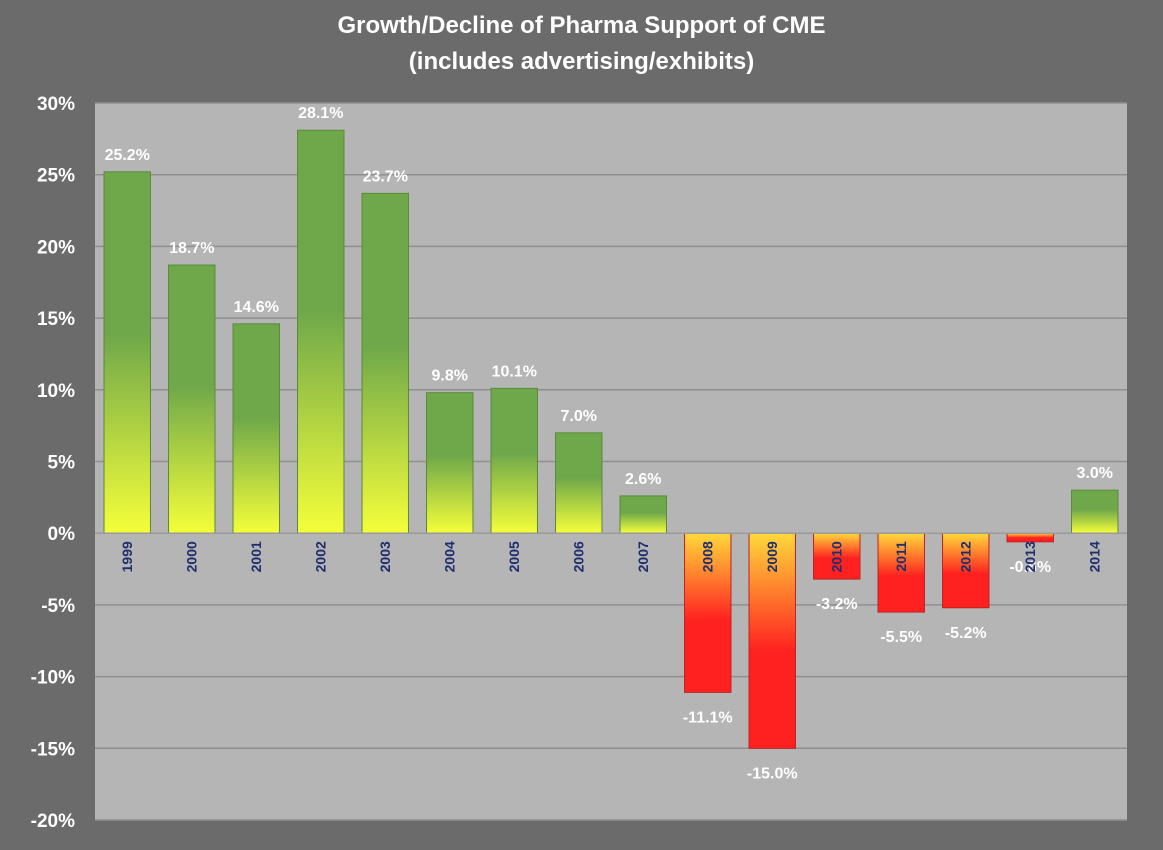  I want to click on x-tick-label: 2008, so click(708, 556).